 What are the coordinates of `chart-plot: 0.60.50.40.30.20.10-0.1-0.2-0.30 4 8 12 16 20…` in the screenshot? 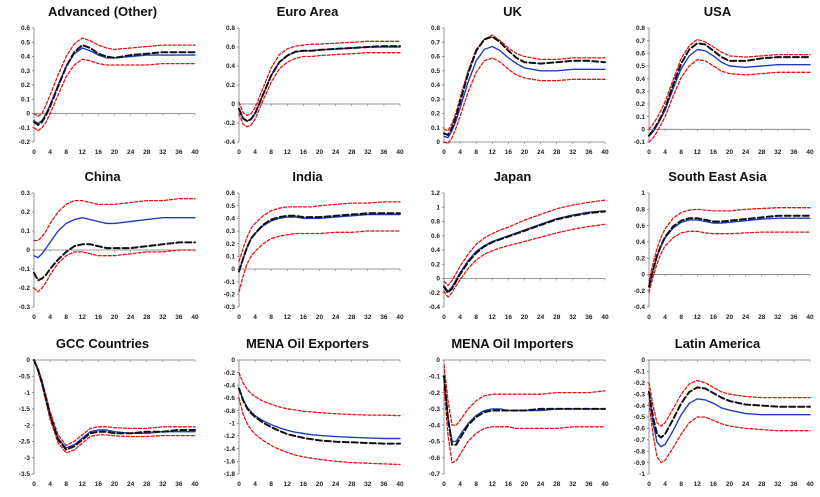 It's located at (314, 255).